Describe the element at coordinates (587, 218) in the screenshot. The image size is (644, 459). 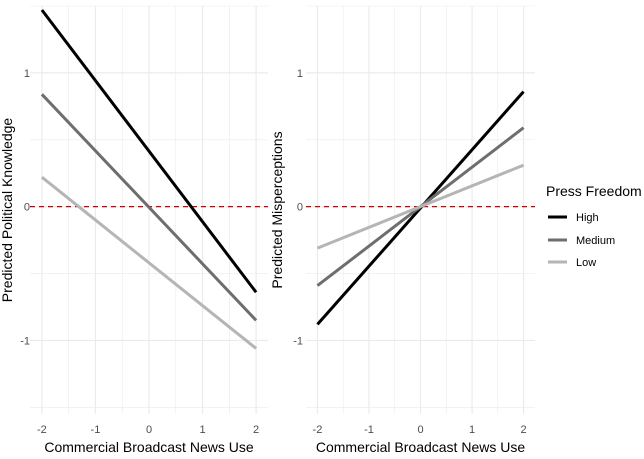
I see `legend-label-high: High` at that location.